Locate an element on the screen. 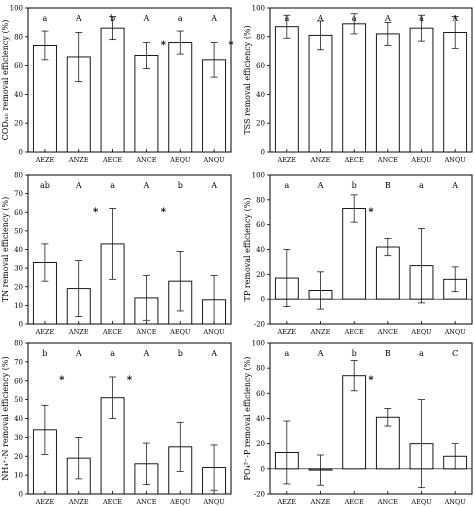  significance-letter: B is located at coordinates (388, 353).